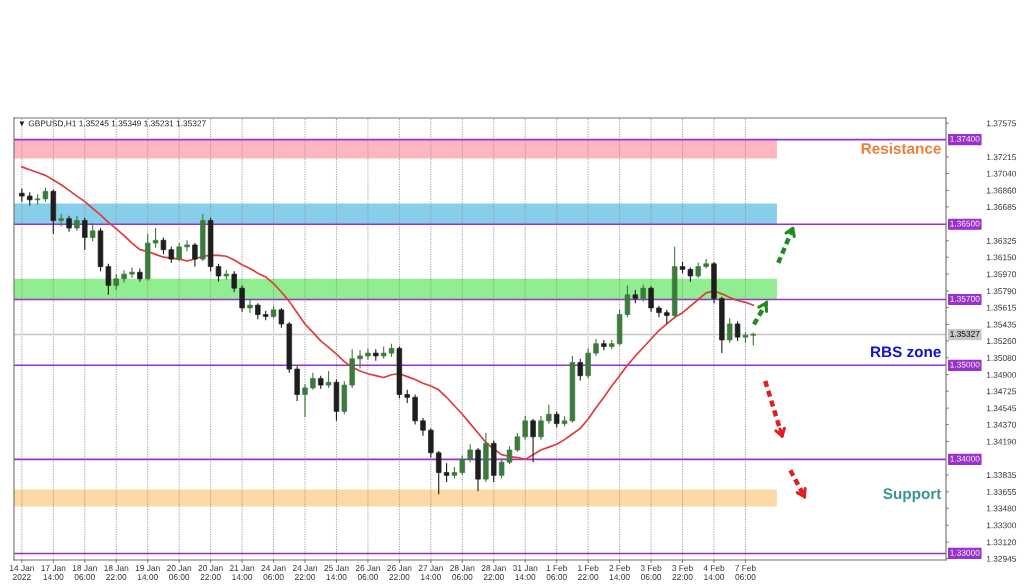 Image resolution: width=1024 pixels, height=587 pixels. I want to click on y-tick-label: 1.35790, so click(1001, 291).